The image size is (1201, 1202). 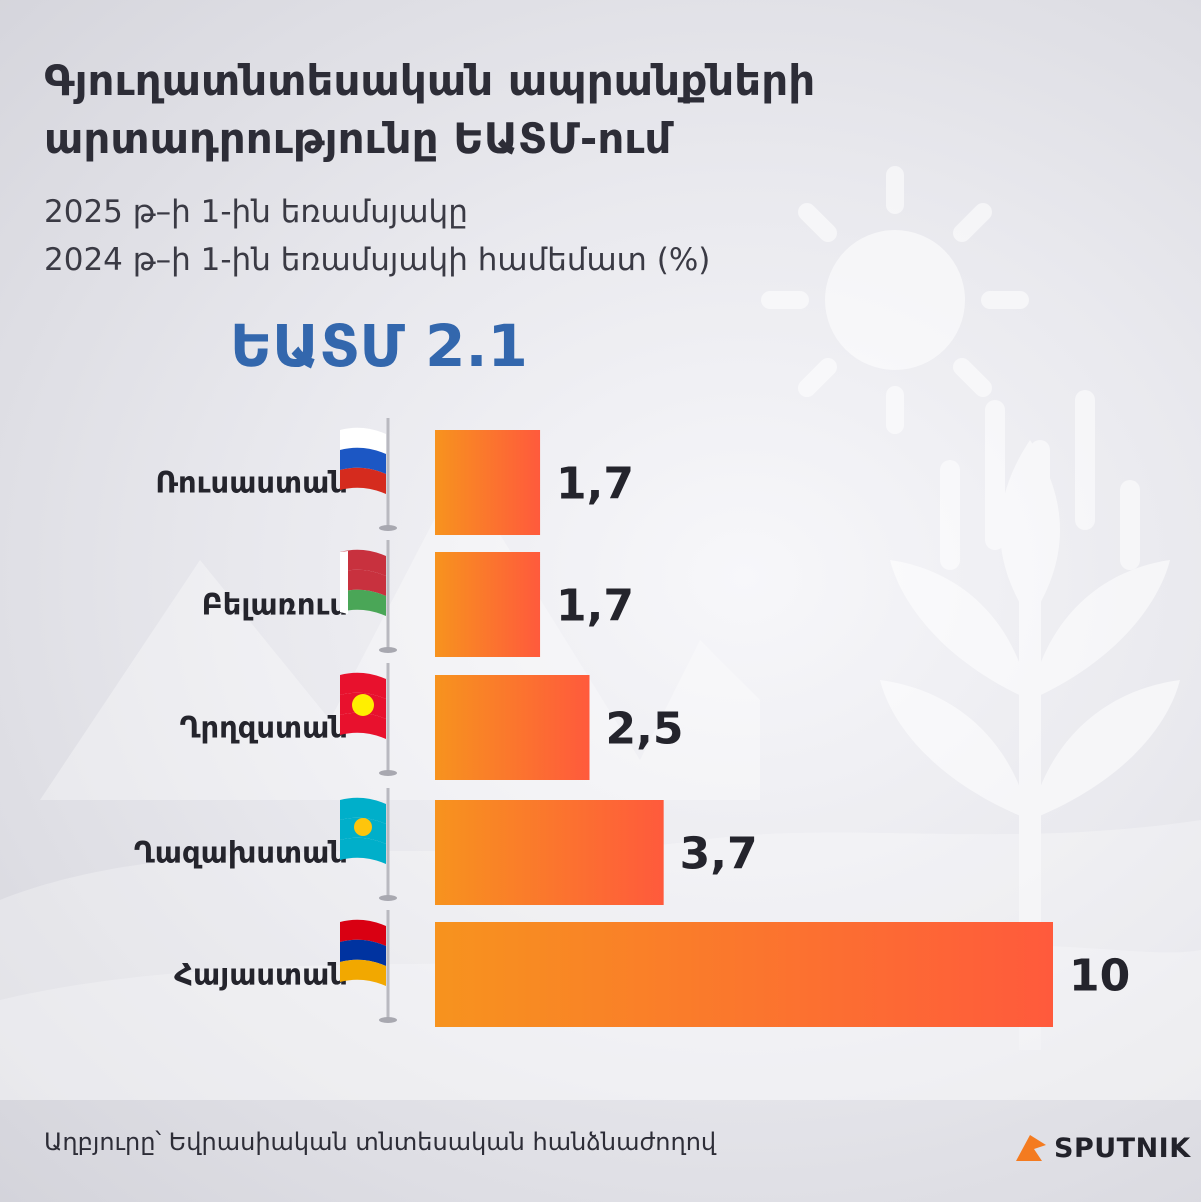 What do you see at coordinates (377, 260) in the screenshot?
I see `subtitle-line-2: 2024 թ–ի 1-ին եռամսյակի համեմատ (%)` at bounding box center [377, 260].